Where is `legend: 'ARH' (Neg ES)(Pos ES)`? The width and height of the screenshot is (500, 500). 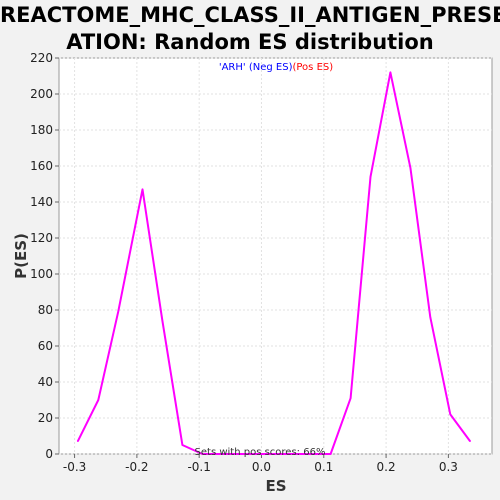 legend: 'ARH' (Neg ES)(Pos ES) is located at coordinates (276, 67).